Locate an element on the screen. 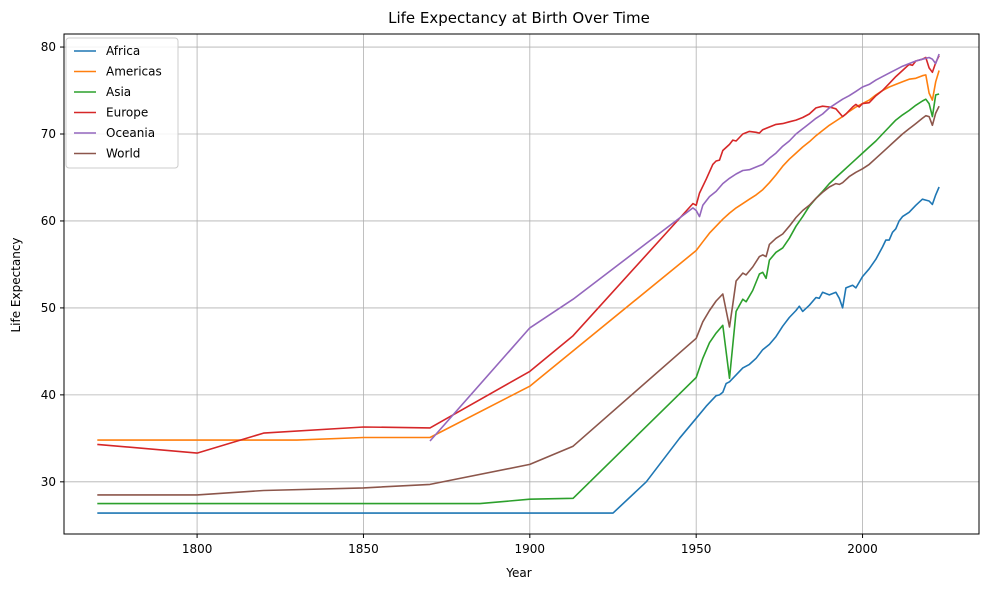 The width and height of the screenshot is (989, 590). legend-label-asia: Asia is located at coordinates (118, 92).